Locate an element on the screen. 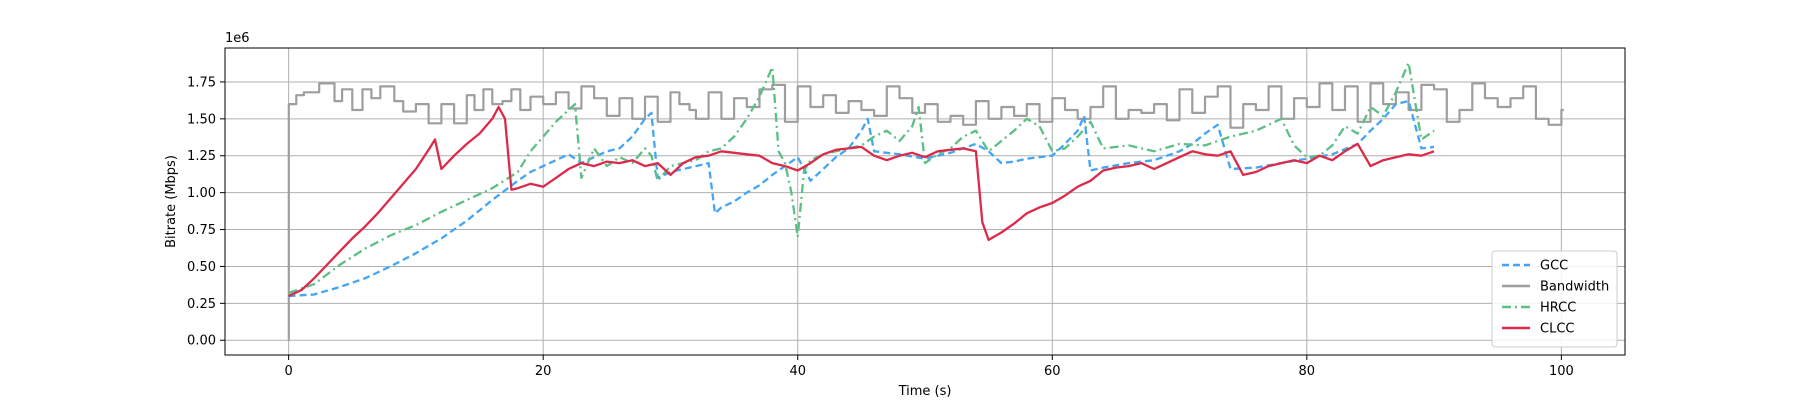 This screenshot has height=400, width=1800. x-tick-label: 100 is located at coordinates (1561, 371).